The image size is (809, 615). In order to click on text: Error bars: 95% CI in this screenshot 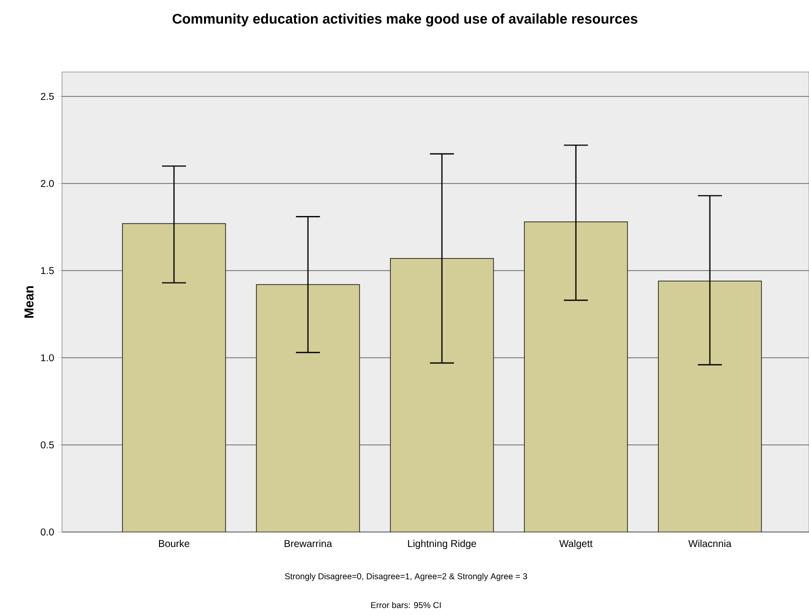, I will do `click(406, 605)`.